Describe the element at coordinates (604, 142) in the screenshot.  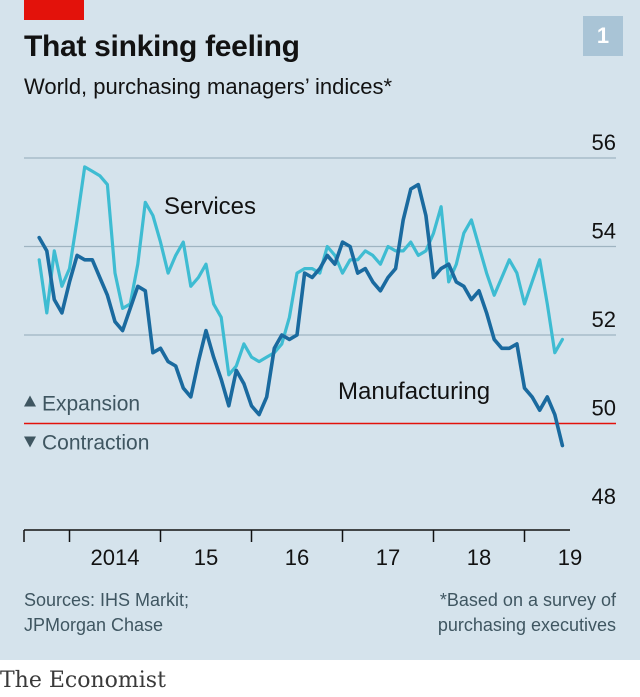
I see `y-tick-label-56: 56` at that location.